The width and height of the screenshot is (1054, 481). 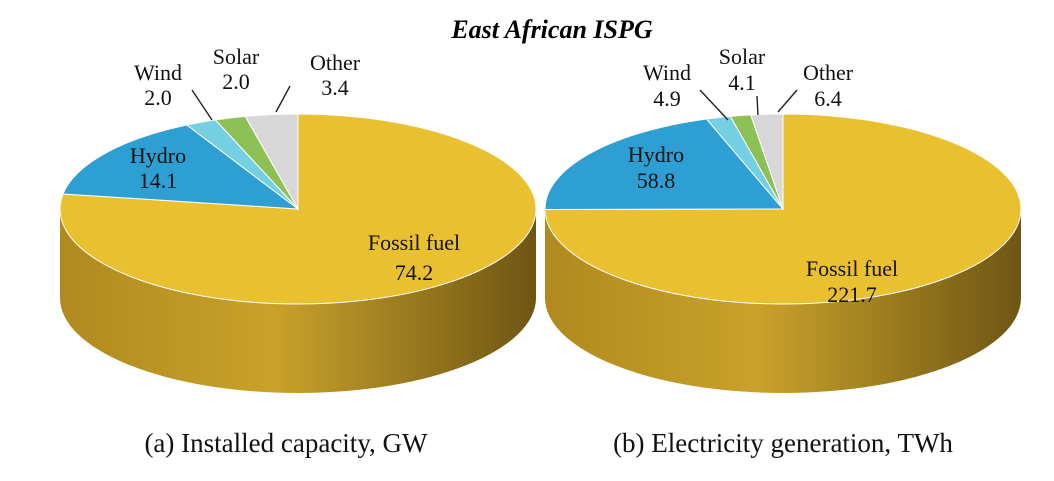 I want to click on label-value-hydro: 14.1, so click(x=158, y=180).